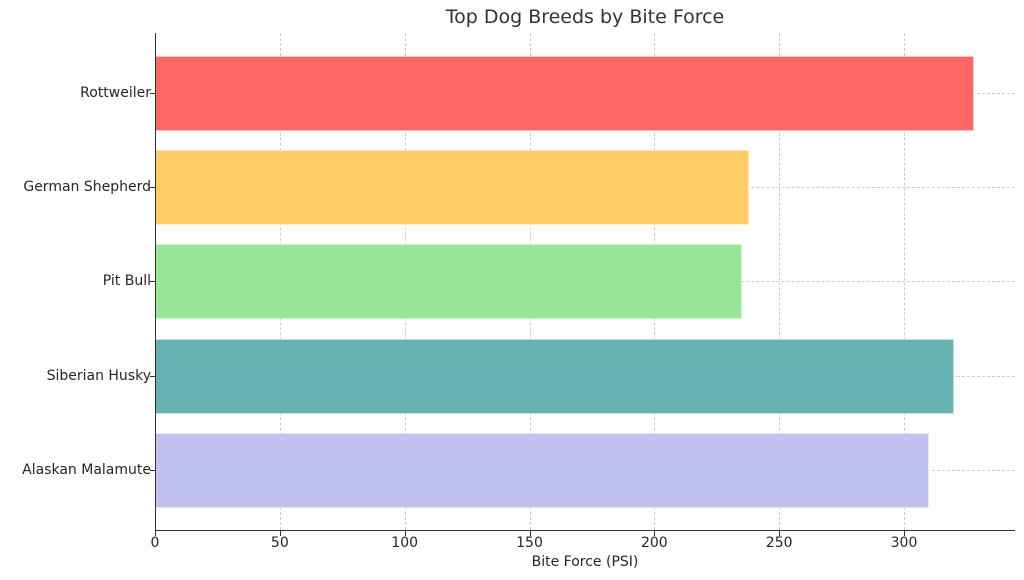 The height and width of the screenshot is (580, 1024). Describe the element at coordinates (585, 531) in the screenshot. I see `x-axis-line` at that location.